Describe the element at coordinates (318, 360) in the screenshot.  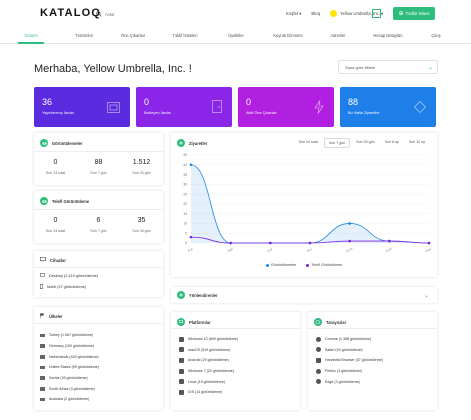
I see `mobile-icon` at that location.